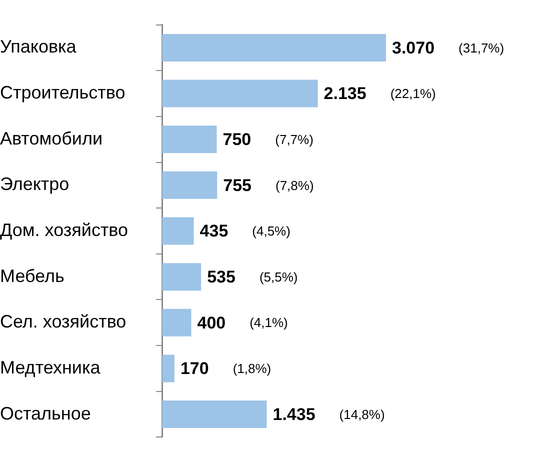 The image size is (534, 462). Describe the element at coordinates (362, 414) in the screenshot. I see `annotation: (14,8%)` at that location.